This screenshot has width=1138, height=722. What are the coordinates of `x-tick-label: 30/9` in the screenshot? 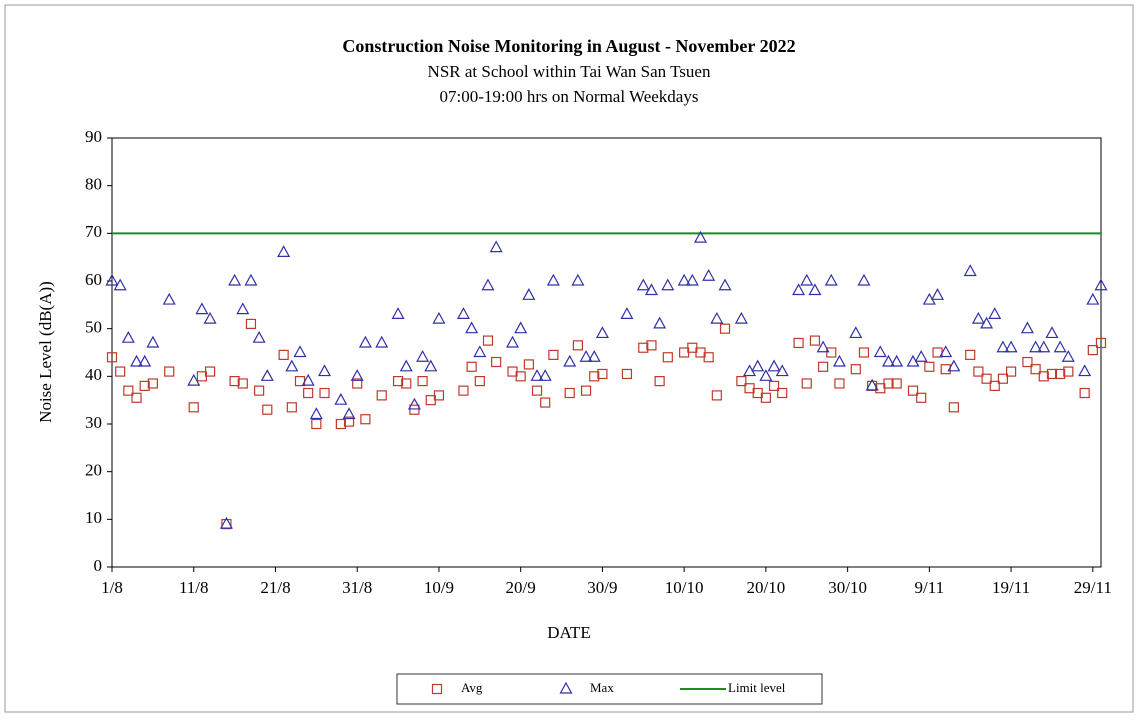 It's located at (602, 587).